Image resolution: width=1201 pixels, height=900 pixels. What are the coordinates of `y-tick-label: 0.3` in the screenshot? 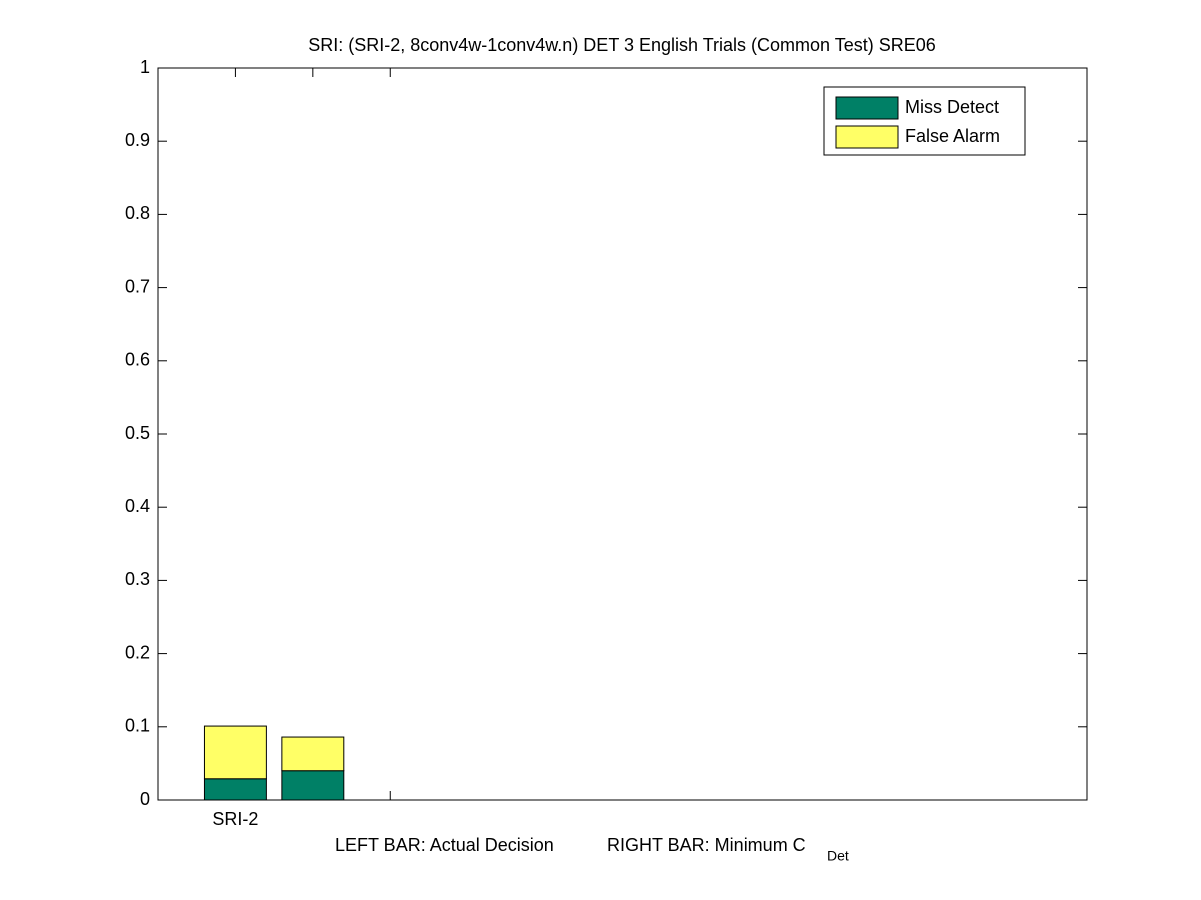 It's located at (137, 579).